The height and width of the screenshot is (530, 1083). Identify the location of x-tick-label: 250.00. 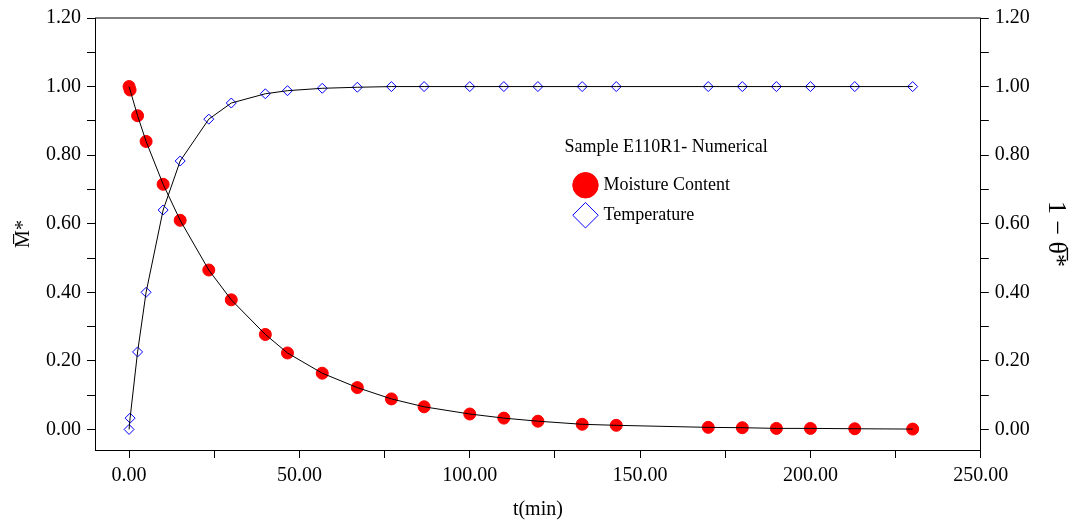
(981, 474).